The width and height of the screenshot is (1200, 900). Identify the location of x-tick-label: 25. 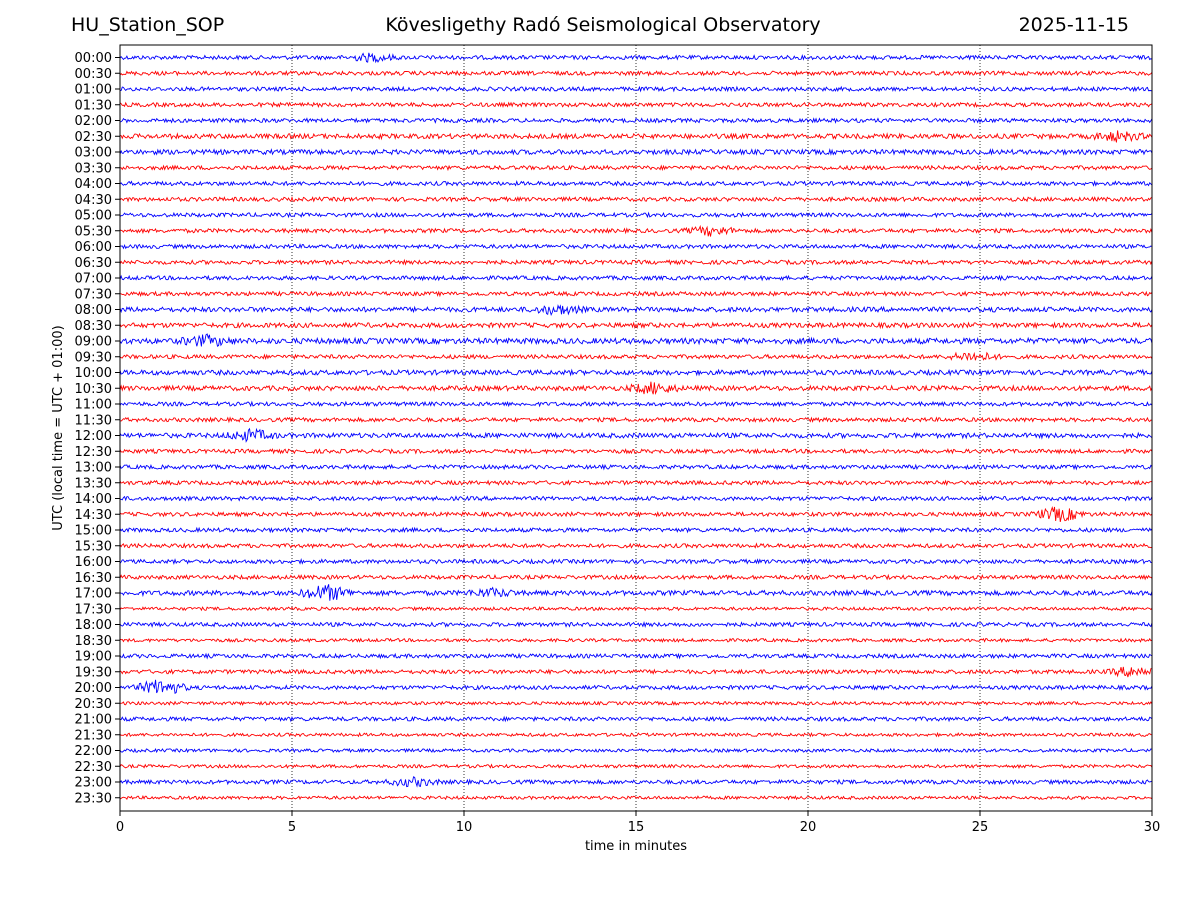
(980, 827).